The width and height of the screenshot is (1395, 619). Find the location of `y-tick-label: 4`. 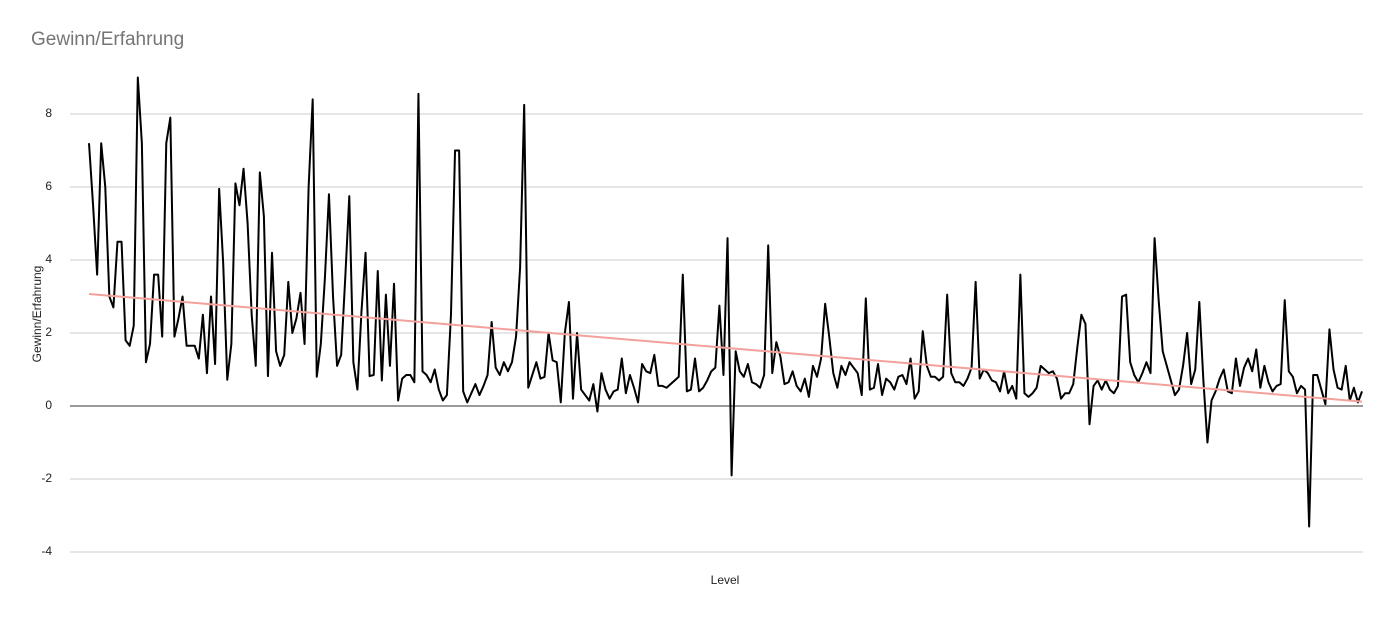

y-tick-label: 4 is located at coordinates (48, 259).